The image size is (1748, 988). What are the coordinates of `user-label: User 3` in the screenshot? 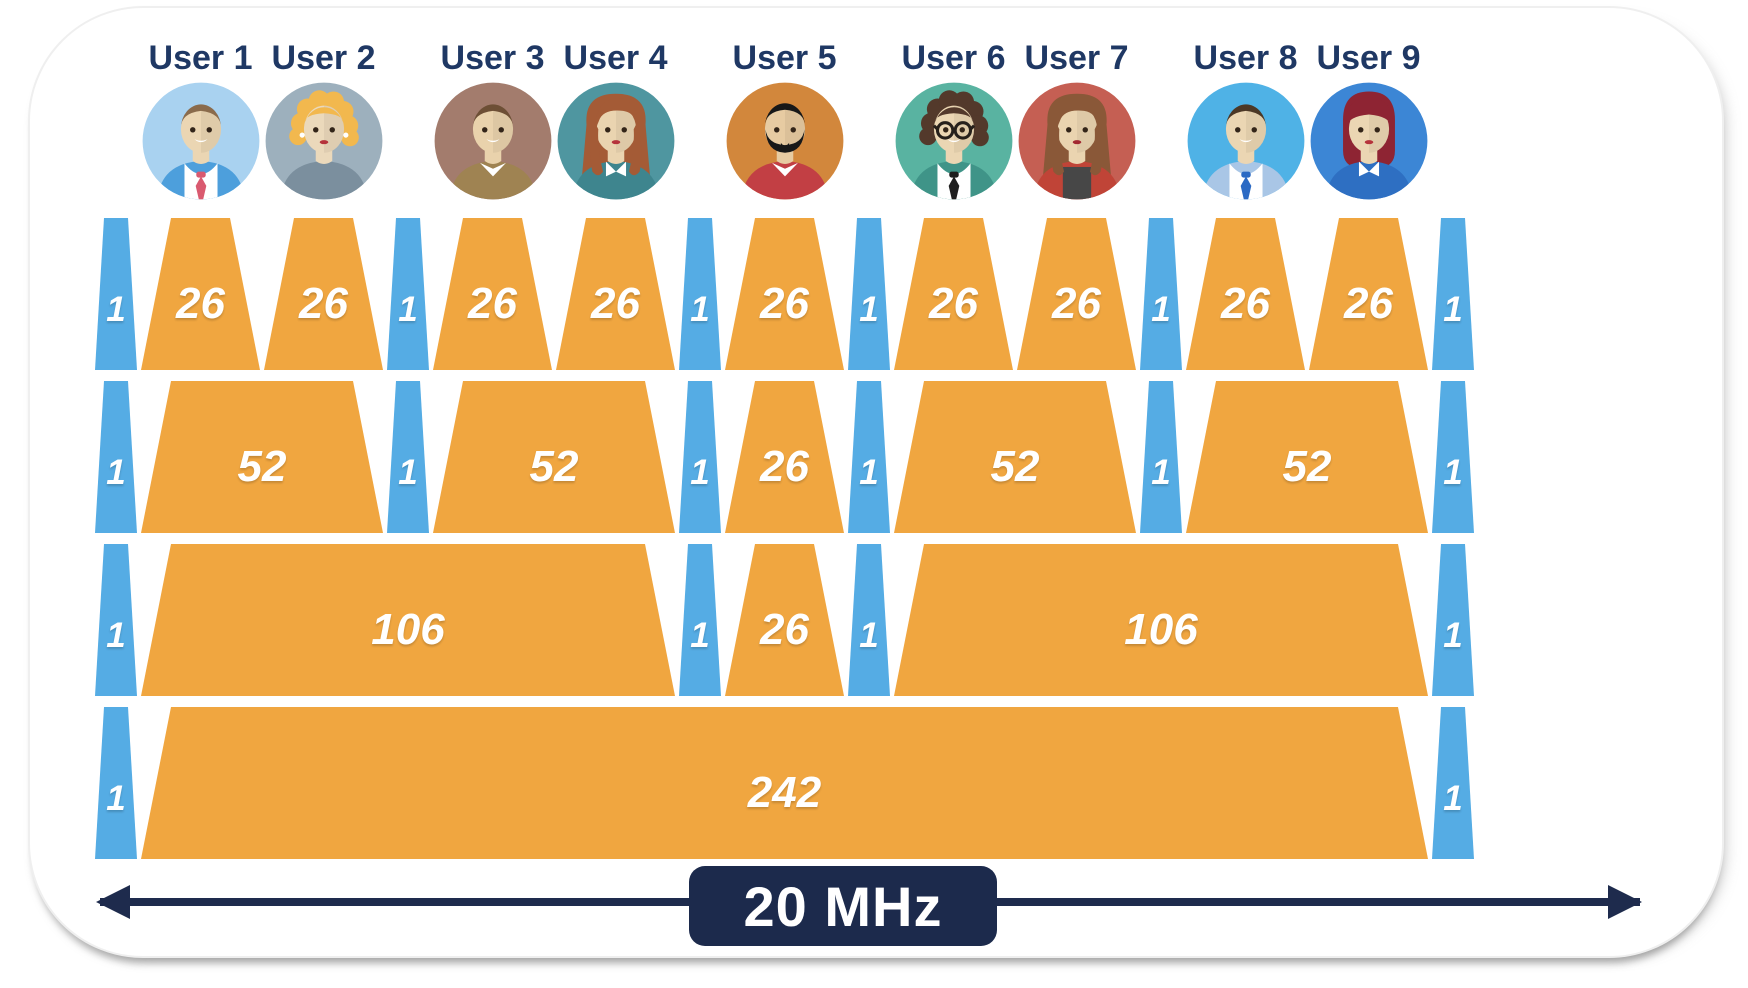 It's located at (492, 58).